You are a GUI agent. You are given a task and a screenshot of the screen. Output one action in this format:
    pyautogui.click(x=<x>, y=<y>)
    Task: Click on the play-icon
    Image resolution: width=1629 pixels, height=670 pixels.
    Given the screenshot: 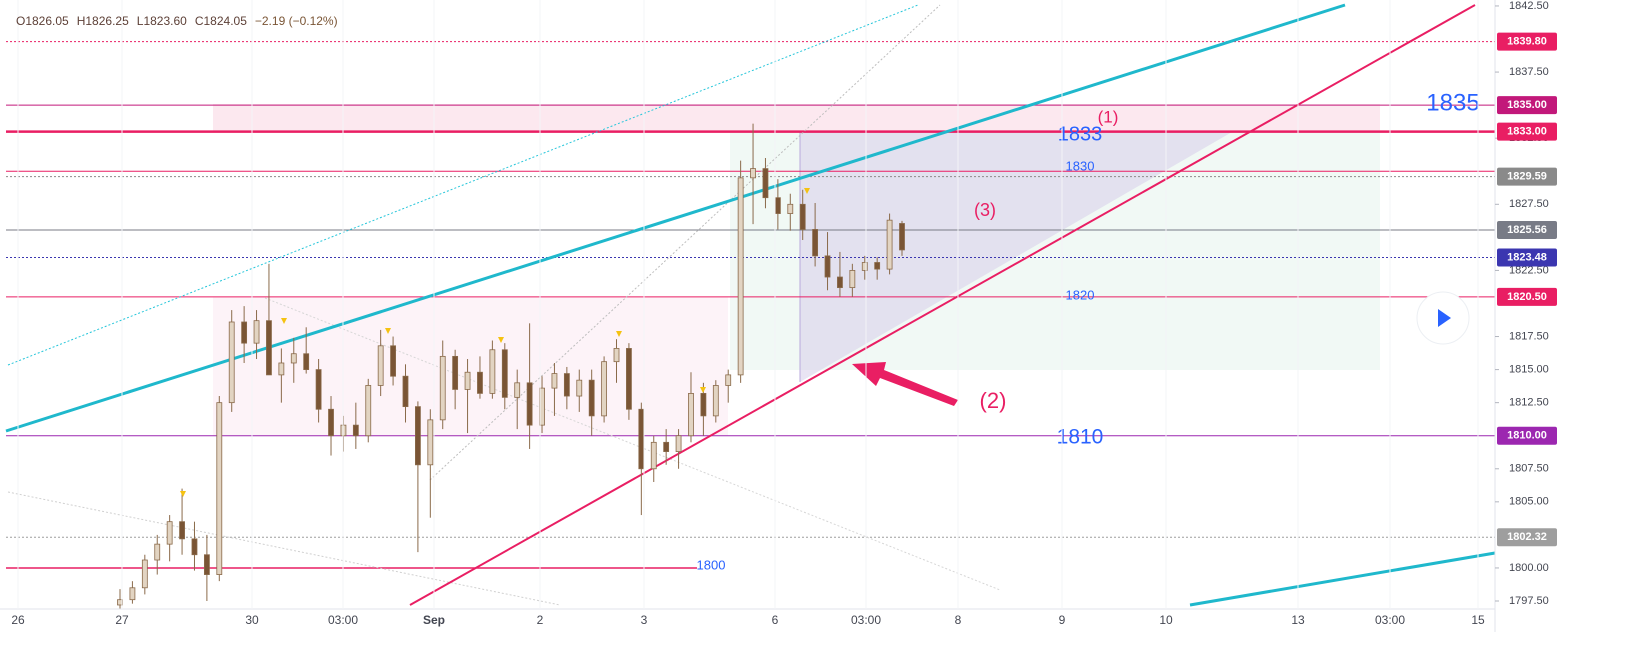 What is the action you would take?
    pyautogui.click(x=1444, y=318)
    